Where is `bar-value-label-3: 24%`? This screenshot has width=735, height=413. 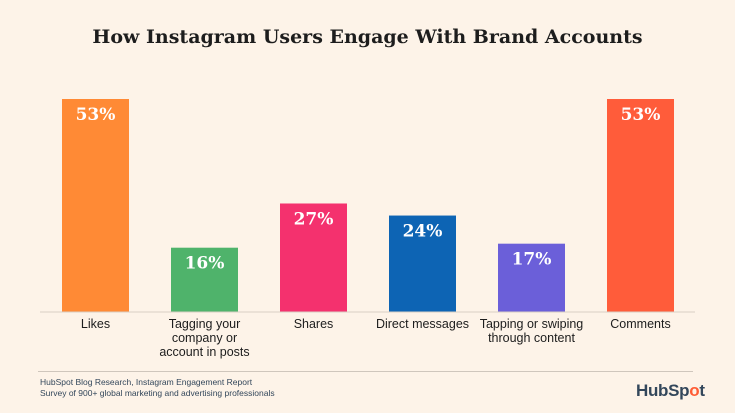
bar-value-label-3: 24% is located at coordinates (423, 232).